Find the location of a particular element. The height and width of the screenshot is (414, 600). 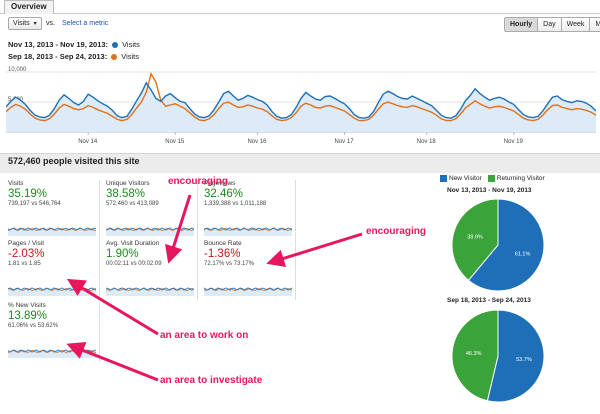

chevron-down-icon: ▾ is located at coordinates (35, 24).